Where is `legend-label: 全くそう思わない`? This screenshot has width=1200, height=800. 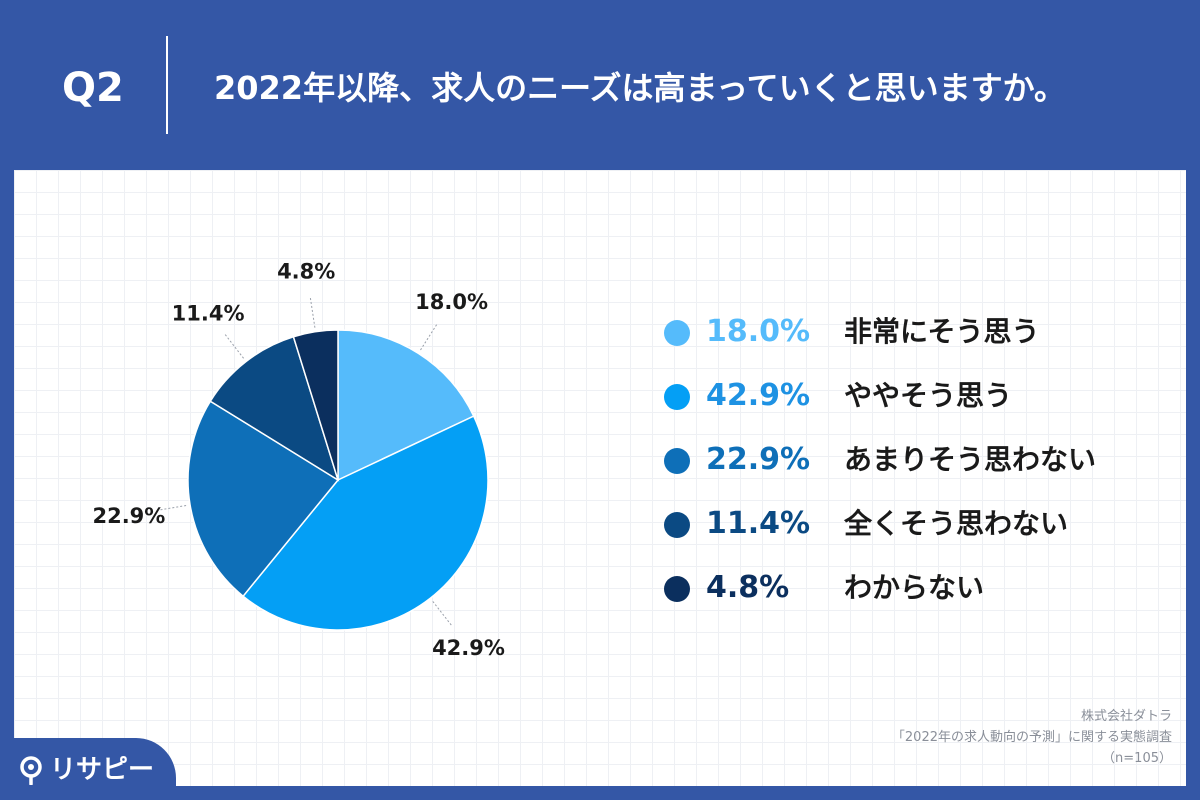 legend-label: 全くそう思わない is located at coordinates (956, 523).